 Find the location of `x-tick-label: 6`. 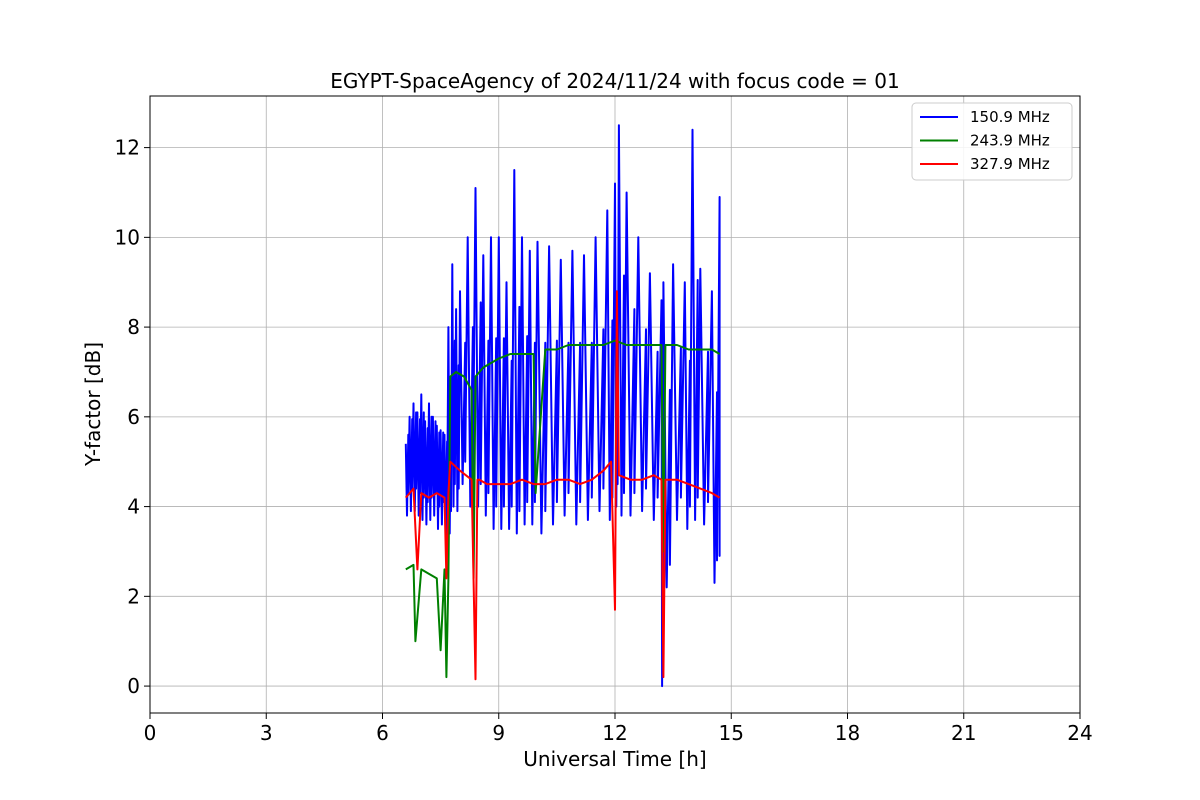

x-tick-label: 6 is located at coordinates (382, 733).